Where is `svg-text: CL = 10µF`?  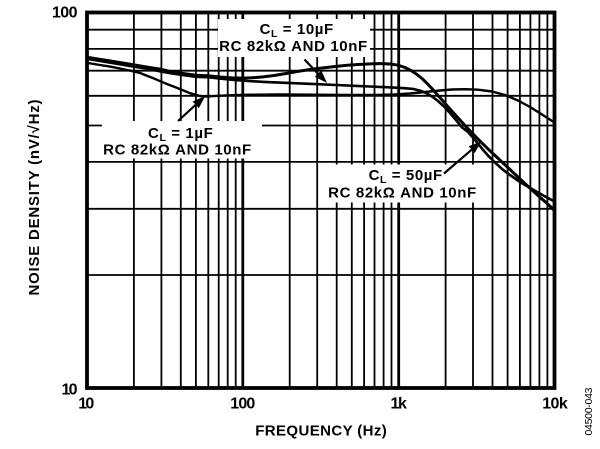 svg-text: CL = 10µF is located at coordinates (297, 30).